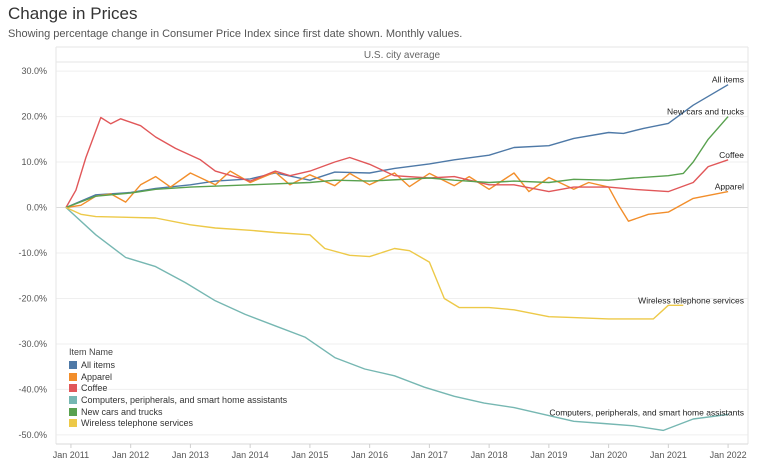 The width and height of the screenshot is (768, 465). What do you see at coordinates (691, 300) in the screenshot?
I see `end-label-wireless-telephone-services: Wireless telephone services` at bounding box center [691, 300].